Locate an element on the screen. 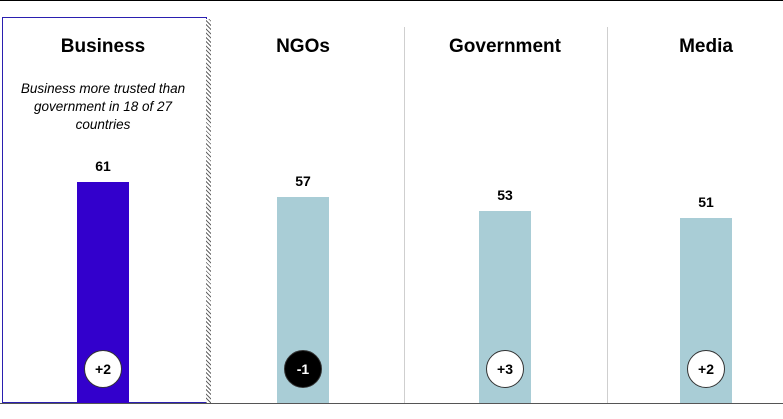  column-title: Media is located at coordinates (706, 46).